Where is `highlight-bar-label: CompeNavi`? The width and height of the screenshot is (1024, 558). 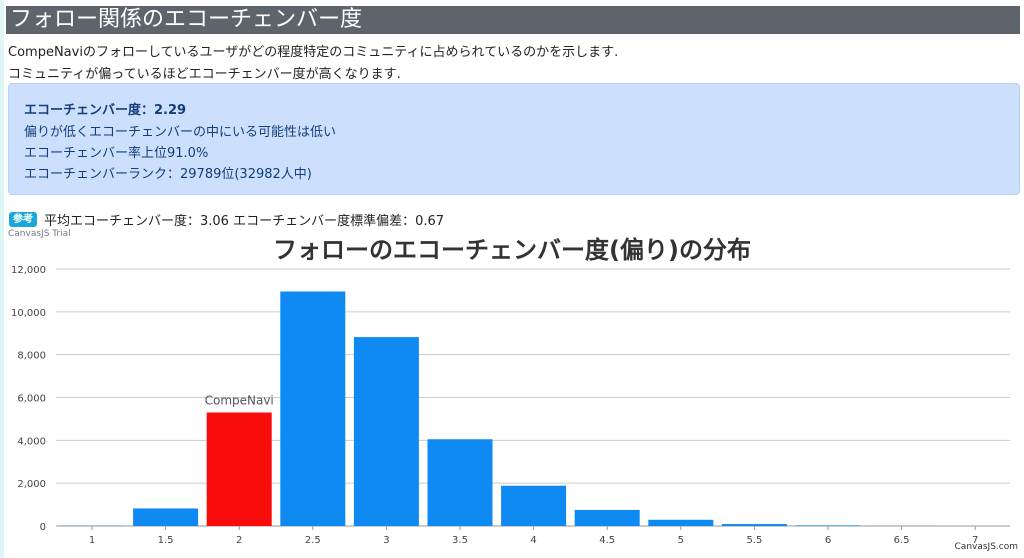
highlight-bar-label: CompeNavi is located at coordinates (239, 400).